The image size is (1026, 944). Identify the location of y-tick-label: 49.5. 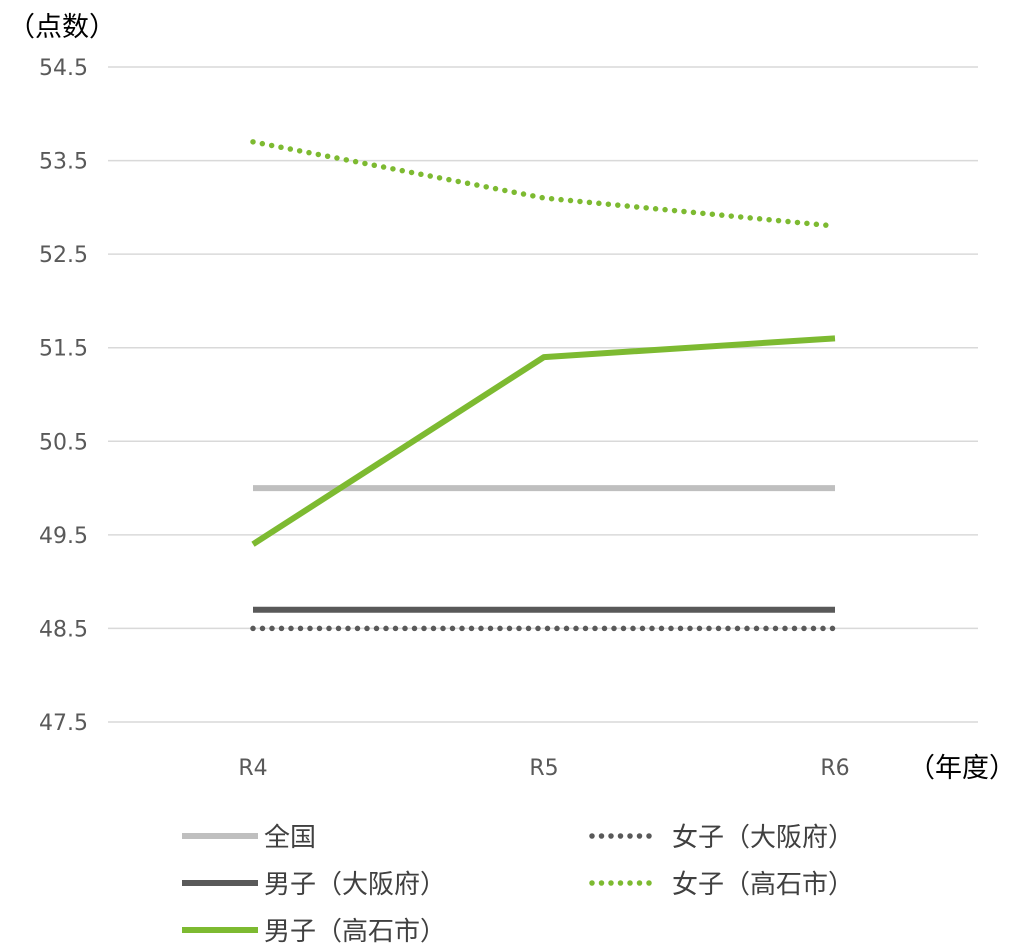
(63, 536).